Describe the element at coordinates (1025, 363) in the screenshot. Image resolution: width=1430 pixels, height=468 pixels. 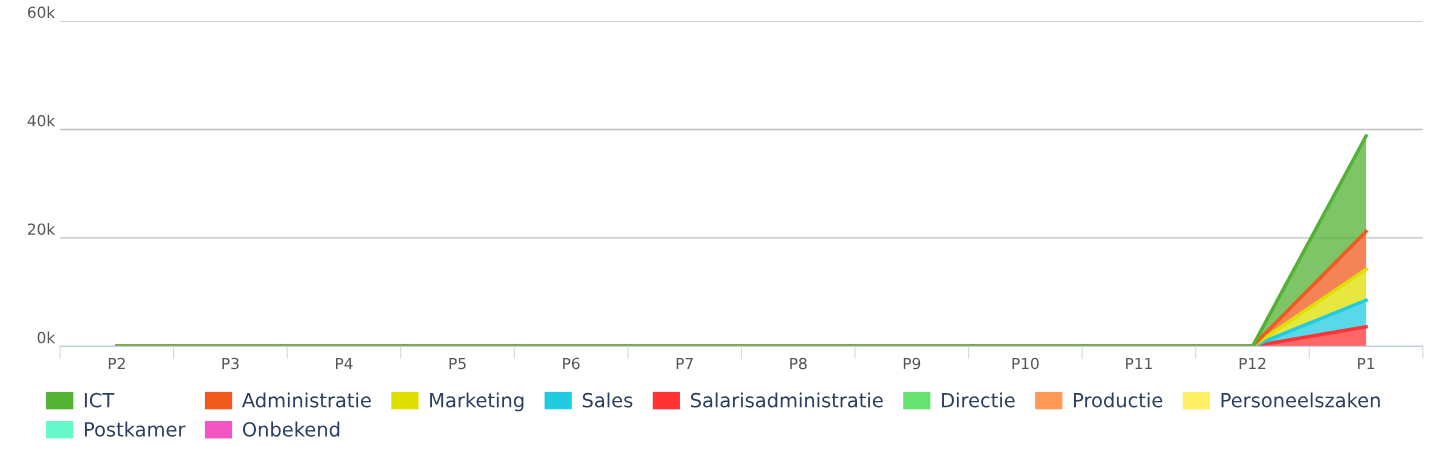
I see `x-tick-label: P10` at that location.